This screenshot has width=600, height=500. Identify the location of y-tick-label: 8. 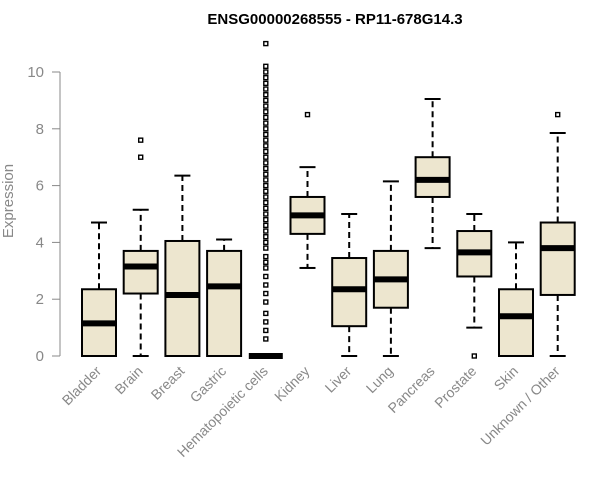
(40, 129).